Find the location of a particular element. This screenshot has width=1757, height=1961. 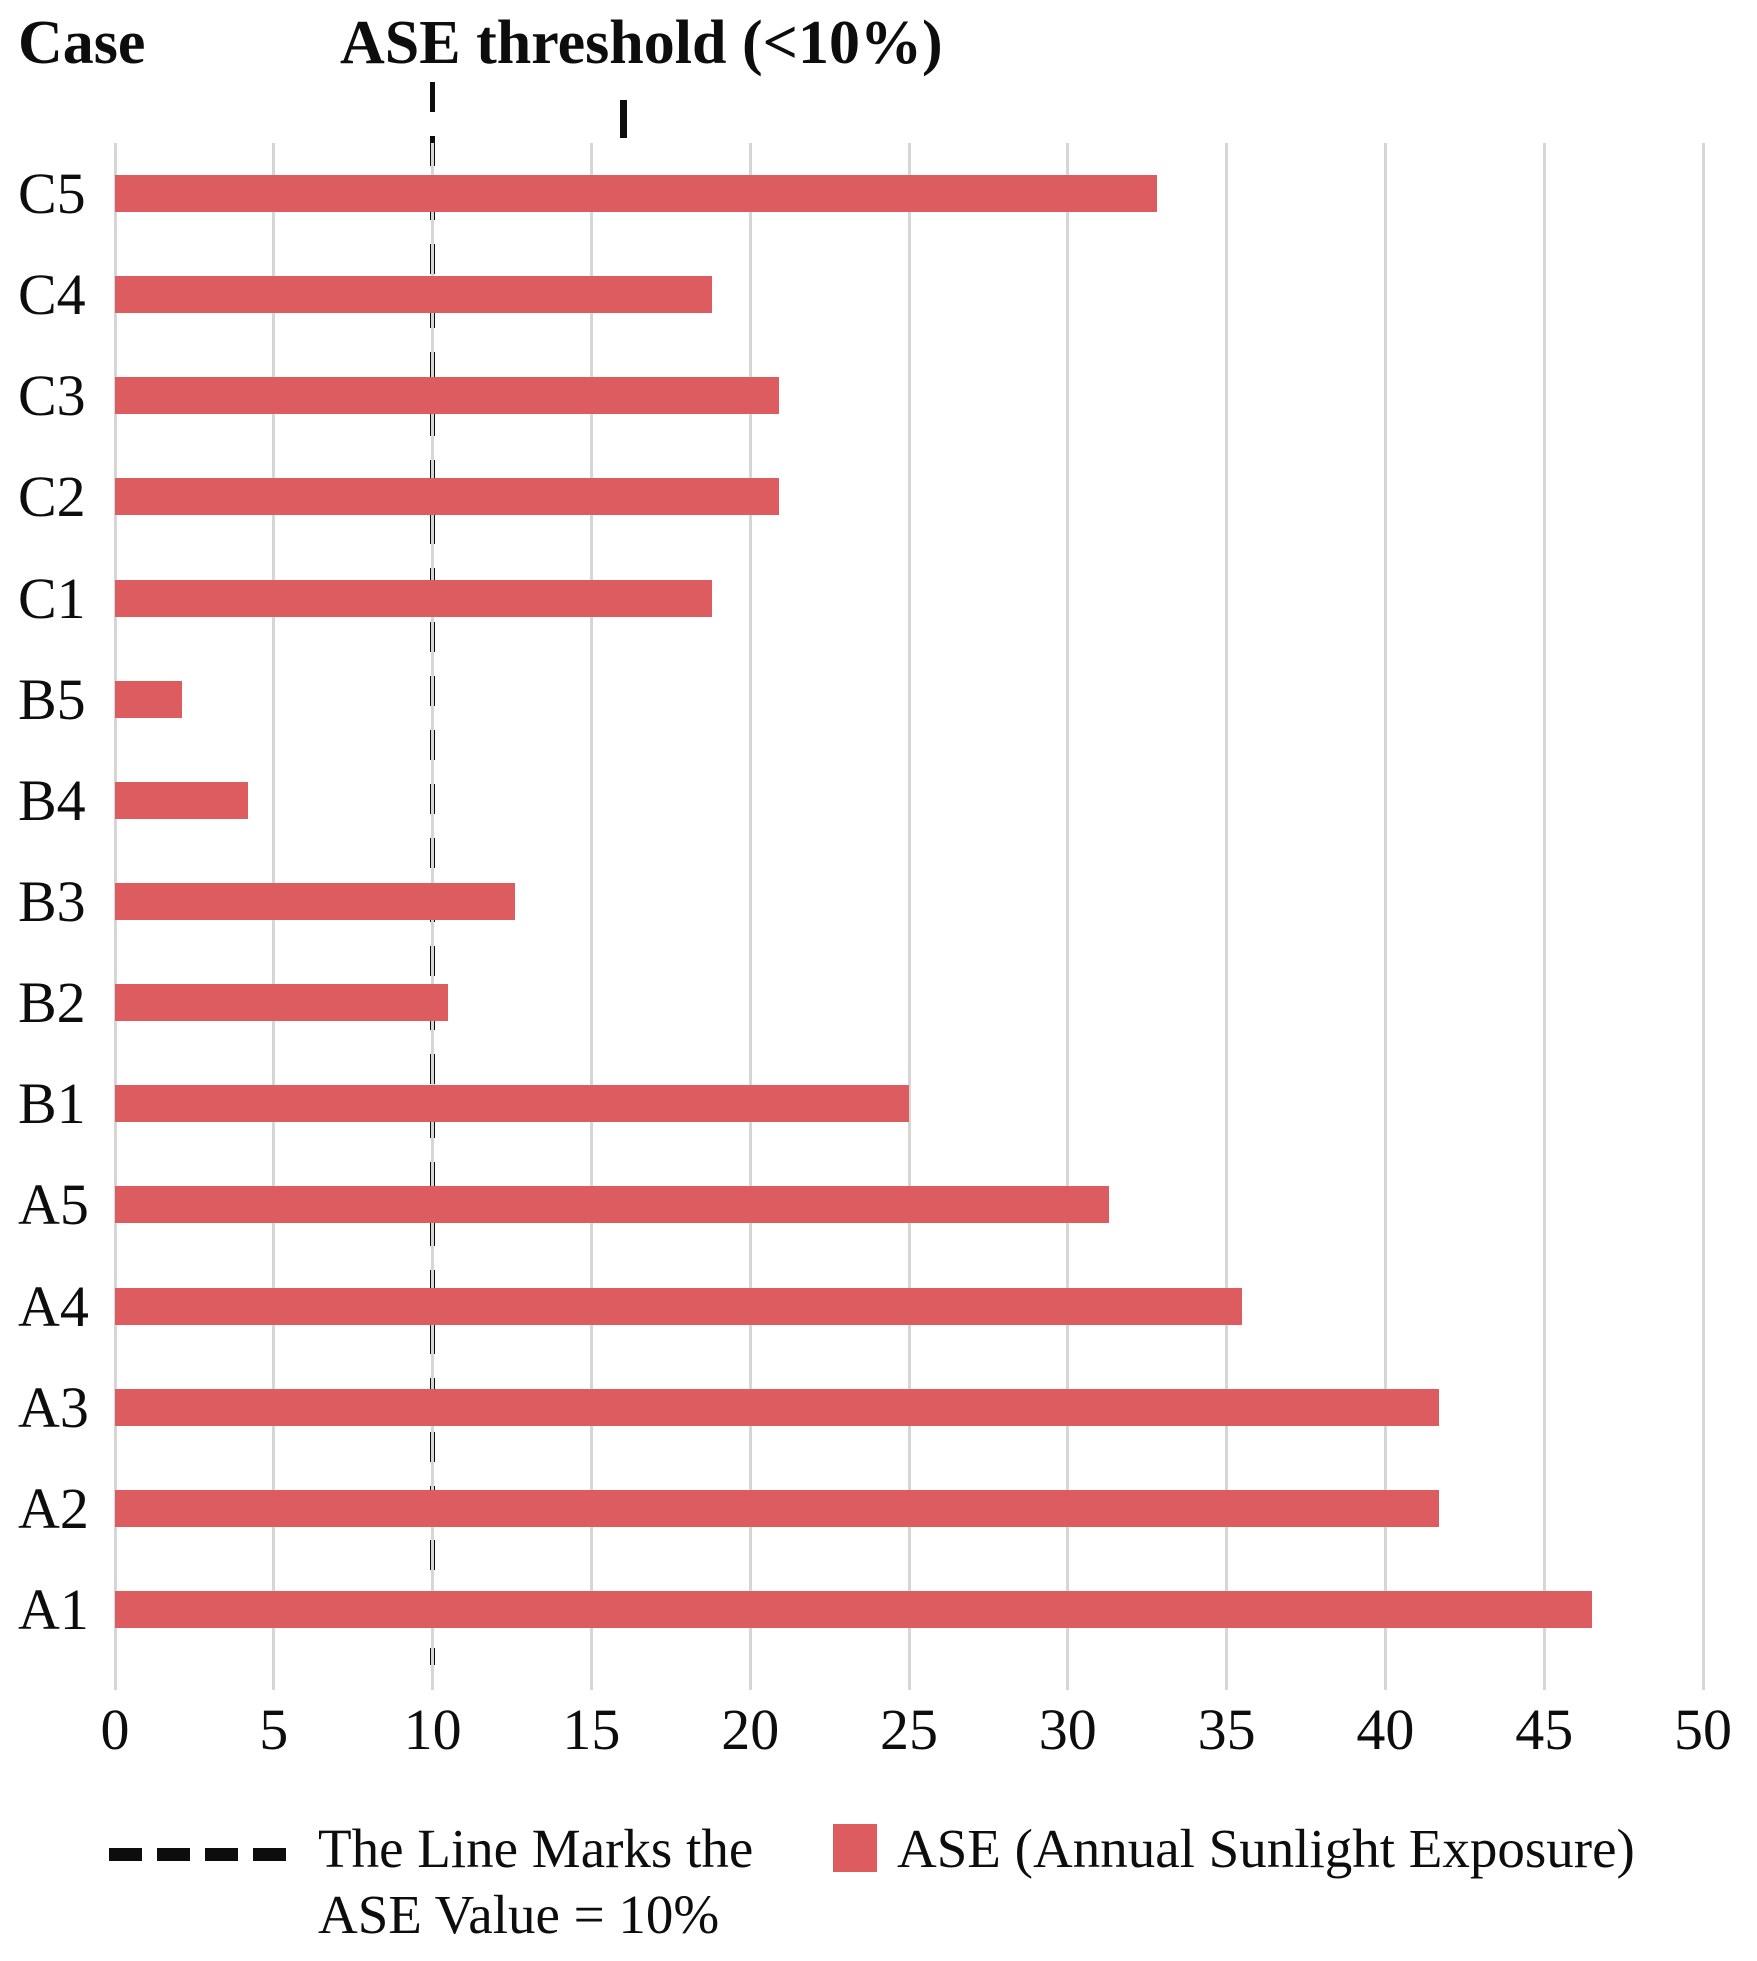

y-axis-label-A1: A1 is located at coordinates (53, 1609).